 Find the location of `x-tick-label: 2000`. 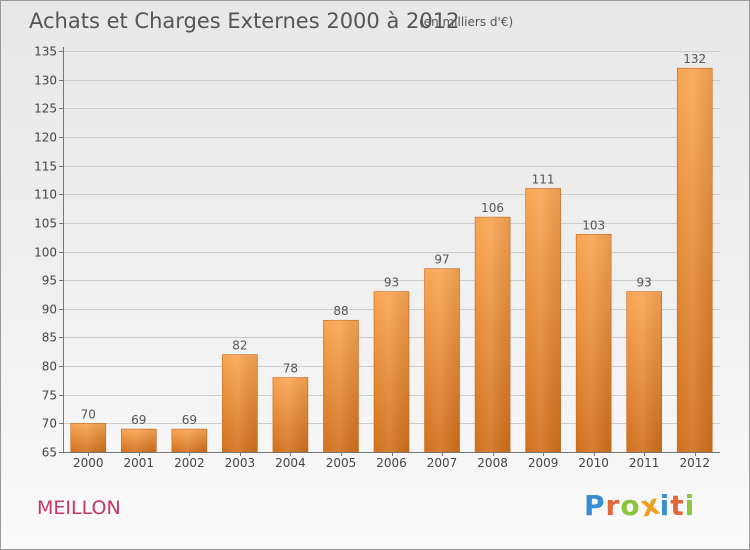

x-tick-label: 2000 is located at coordinates (88, 463).